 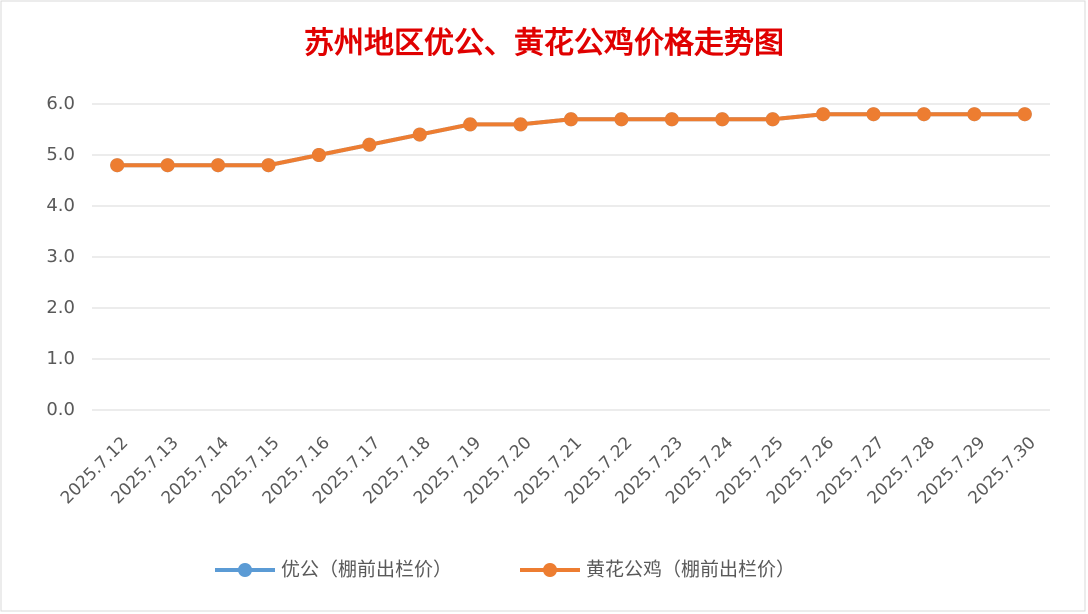 I want to click on y-tick-label: 5.0, so click(x=60, y=154).